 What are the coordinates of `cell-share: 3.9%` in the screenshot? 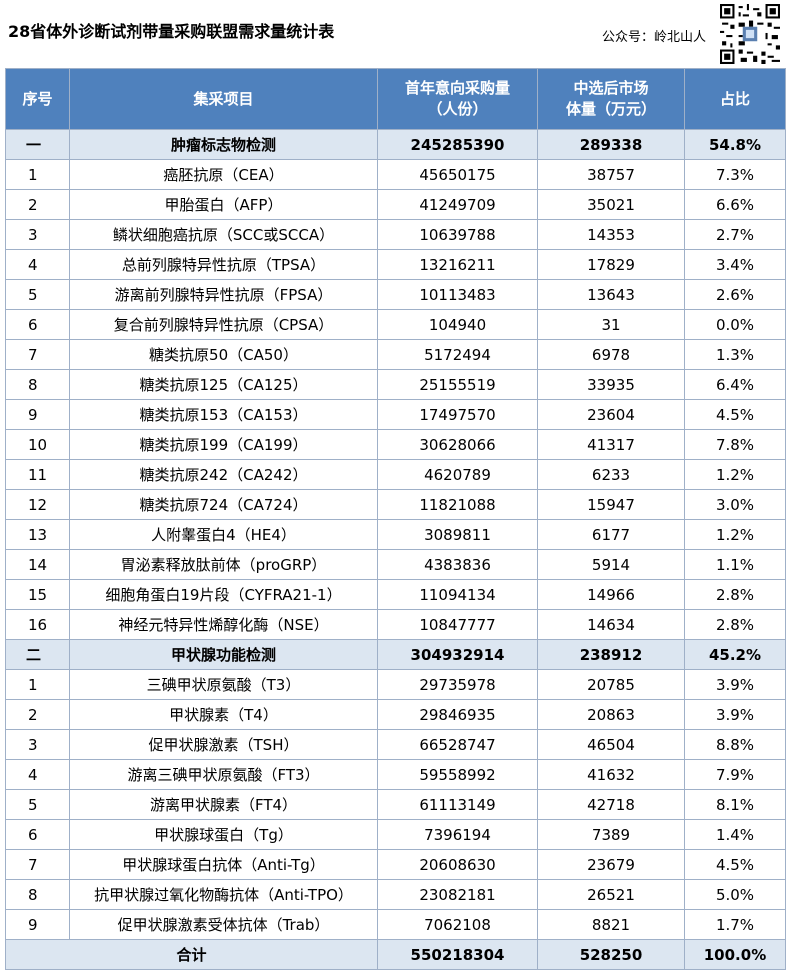 It's located at (735, 714).